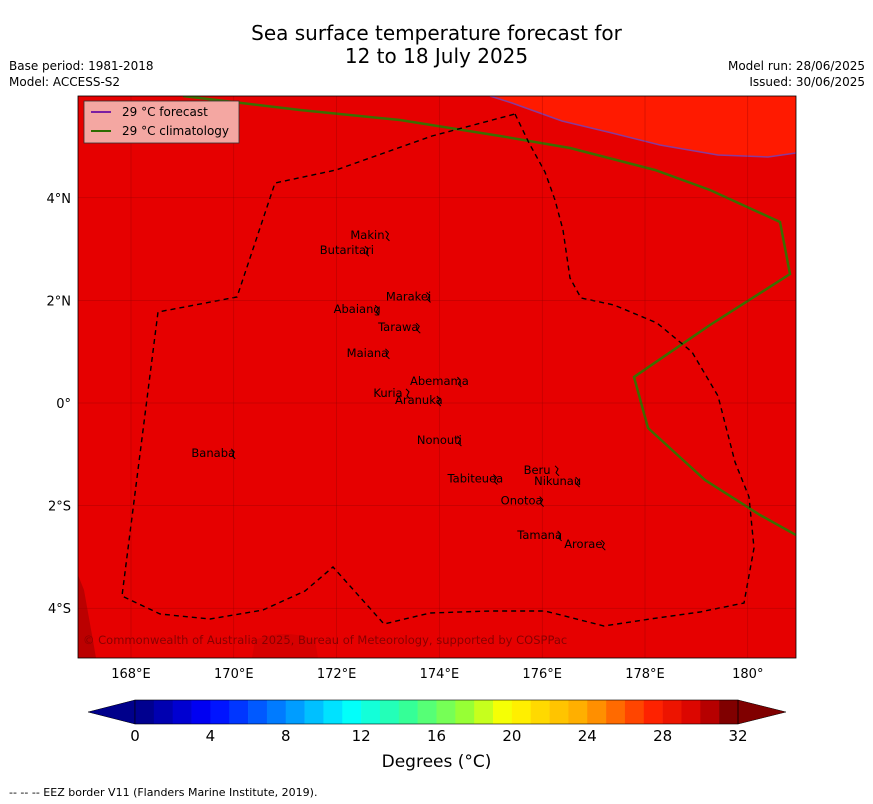 The height and width of the screenshot is (804, 873). I want to click on y-axis: 4°N 2°N 0° 2°S 4°S, so click(59, 404).